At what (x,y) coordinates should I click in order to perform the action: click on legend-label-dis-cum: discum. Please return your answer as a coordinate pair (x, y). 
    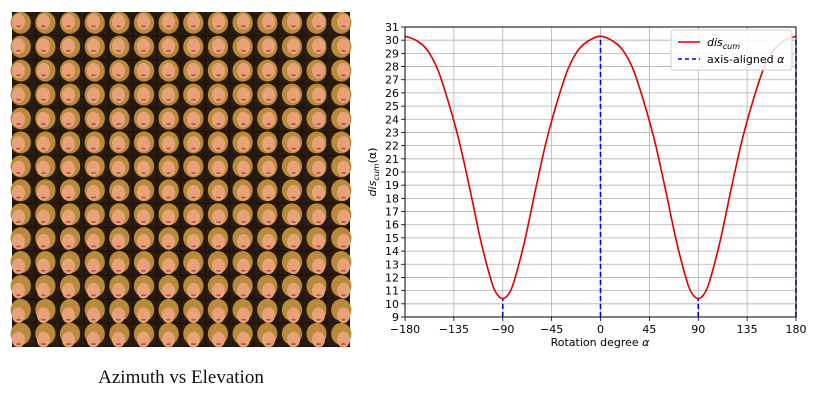
    Looking at the image, I should click on (723, 43).